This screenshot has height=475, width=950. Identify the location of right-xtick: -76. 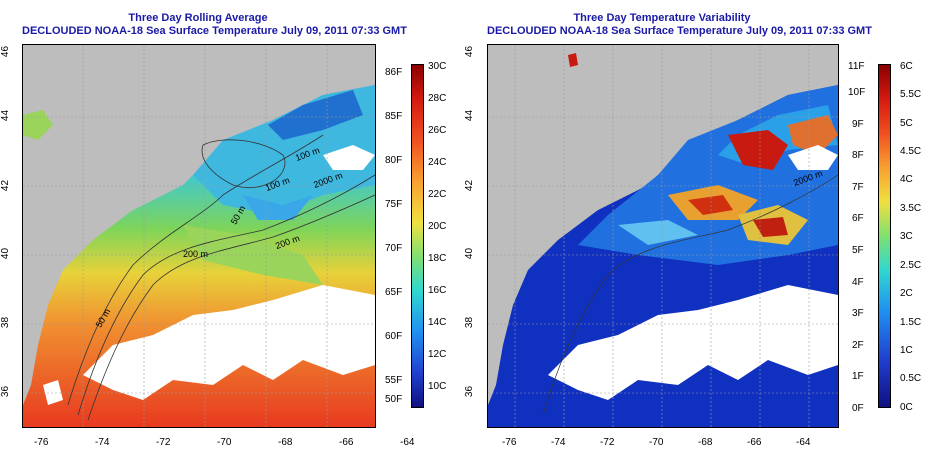
(509, 442).